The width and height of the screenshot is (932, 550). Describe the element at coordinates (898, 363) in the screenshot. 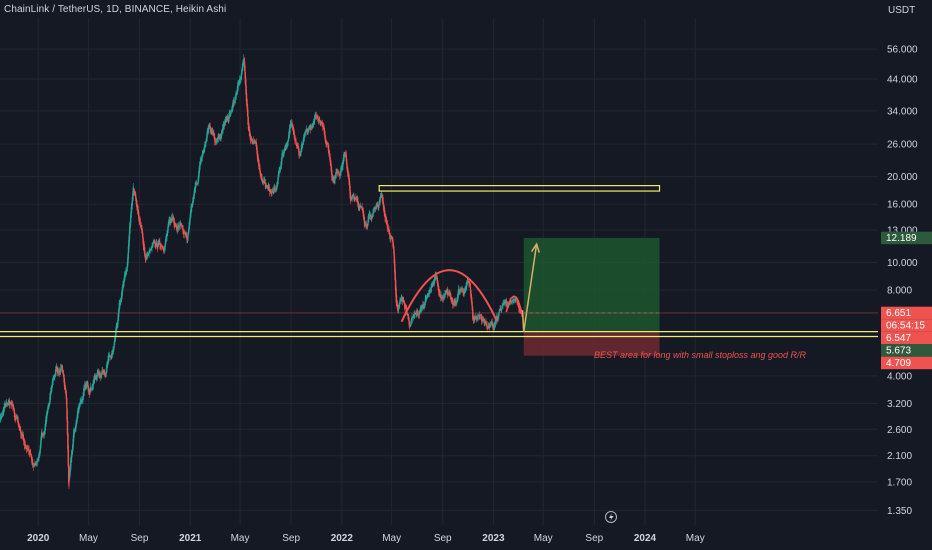

I see `price-badge-label: 4.709` at that location.